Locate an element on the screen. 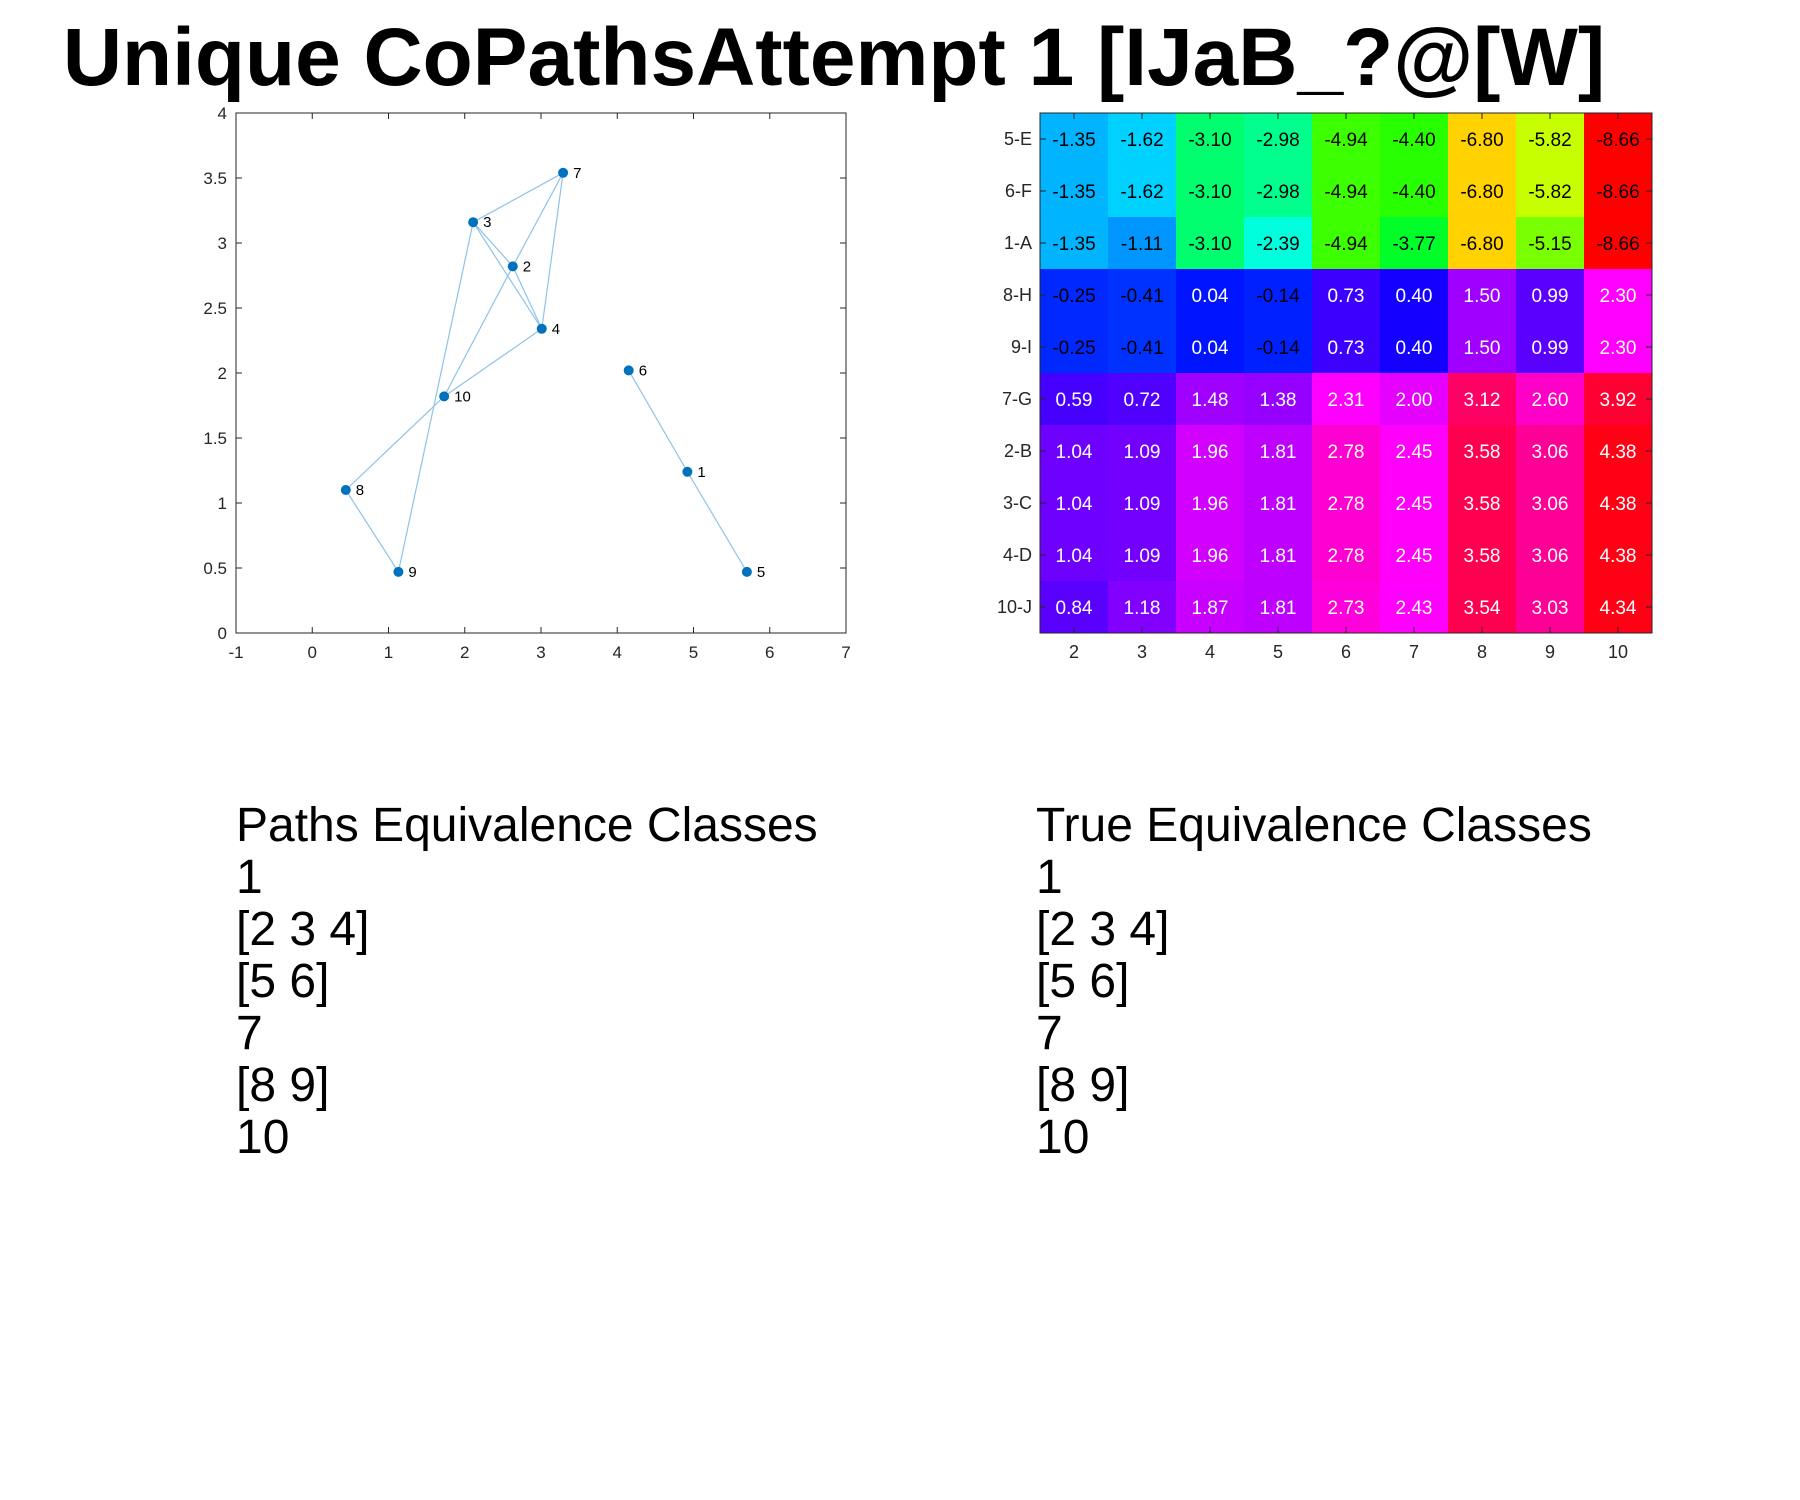  column-label: 10 is located at coordinates (1618, 652).